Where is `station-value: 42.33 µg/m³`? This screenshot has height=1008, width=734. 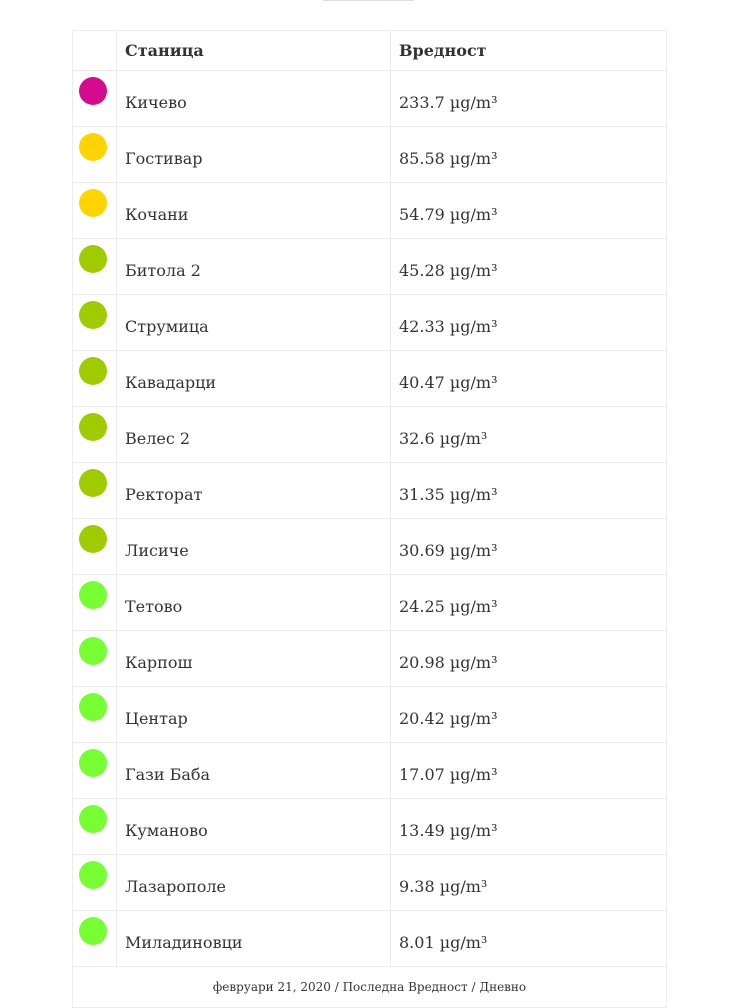
station-value: 42.33 µg/m³ is located at coordinates (528, 322).